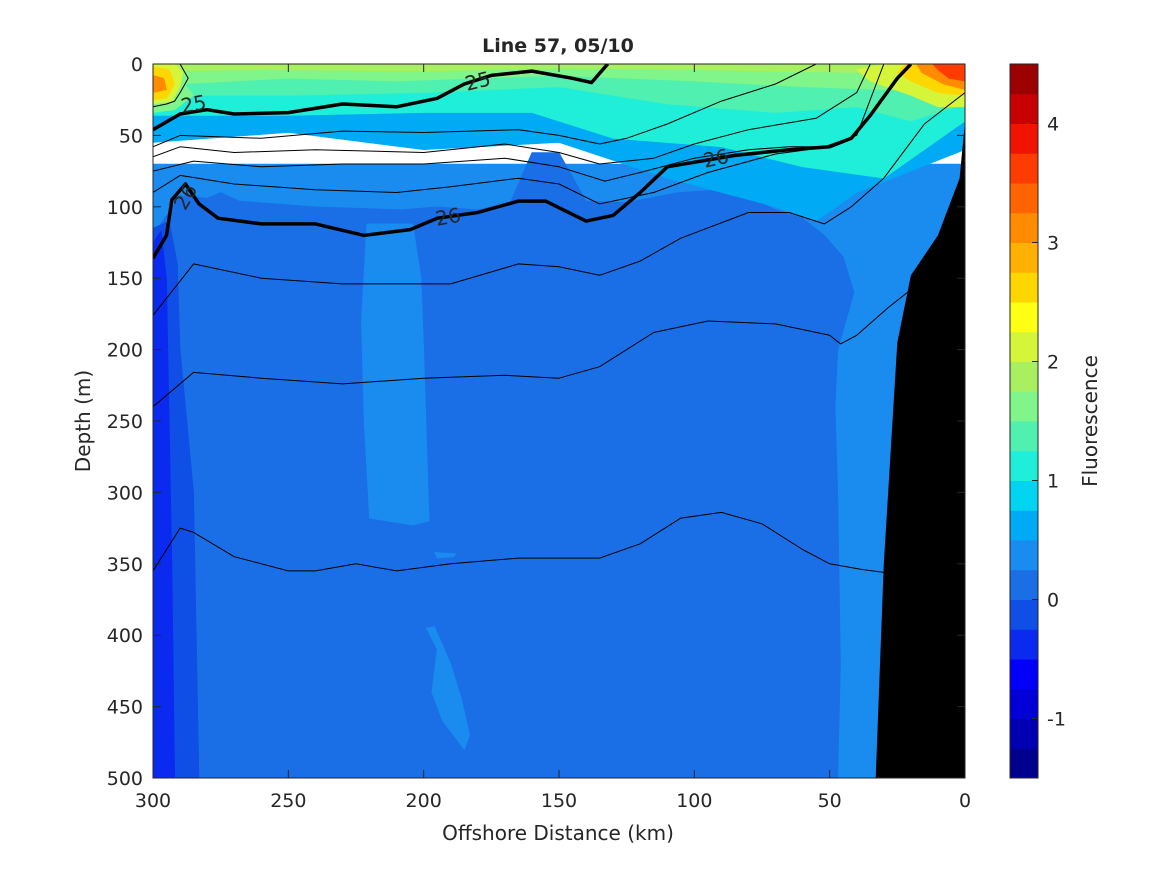 The width and height of the screenshot is (1167, 875). Describe the element at coordinates (558, 833) in the screenshot. I see `x-axis-label: Offshore Distance (km)` at that location.